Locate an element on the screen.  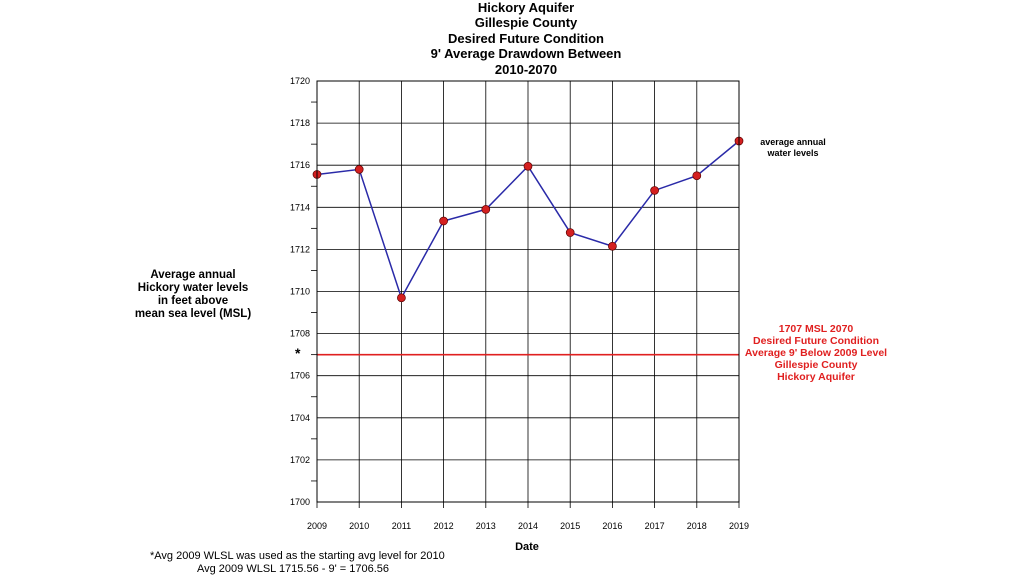
y-tick-label: 1716 is located at coordinates (300, 165).